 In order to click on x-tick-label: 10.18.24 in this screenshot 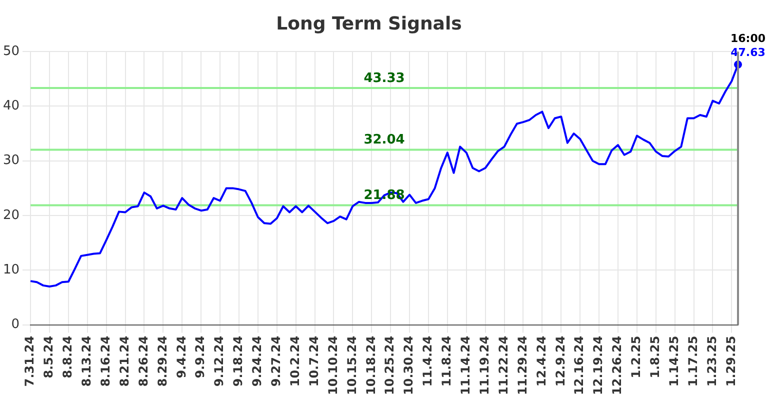, I will do `click(371, 366)`.